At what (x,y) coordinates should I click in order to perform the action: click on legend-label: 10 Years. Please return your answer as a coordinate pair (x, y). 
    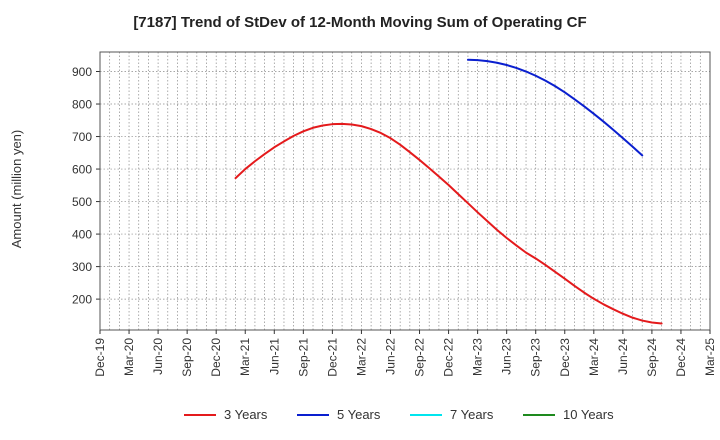
    Looking at the image, I should click on (588, 414).